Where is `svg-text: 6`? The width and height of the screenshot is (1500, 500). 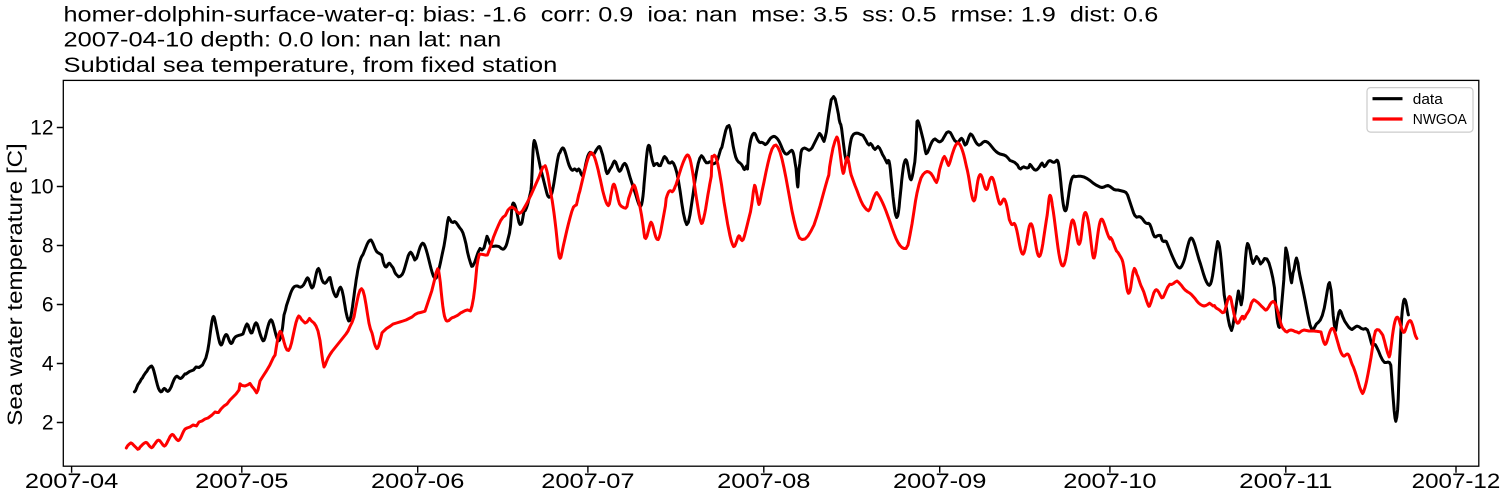
svg-text: 6 is located at coordinates (48, 305).